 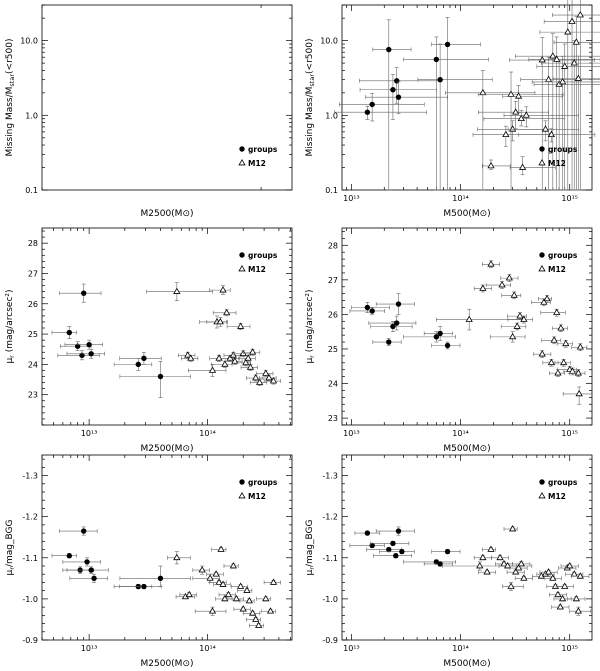 I want to click on y-tick-label: -1.0, so click(x=330, y=599).